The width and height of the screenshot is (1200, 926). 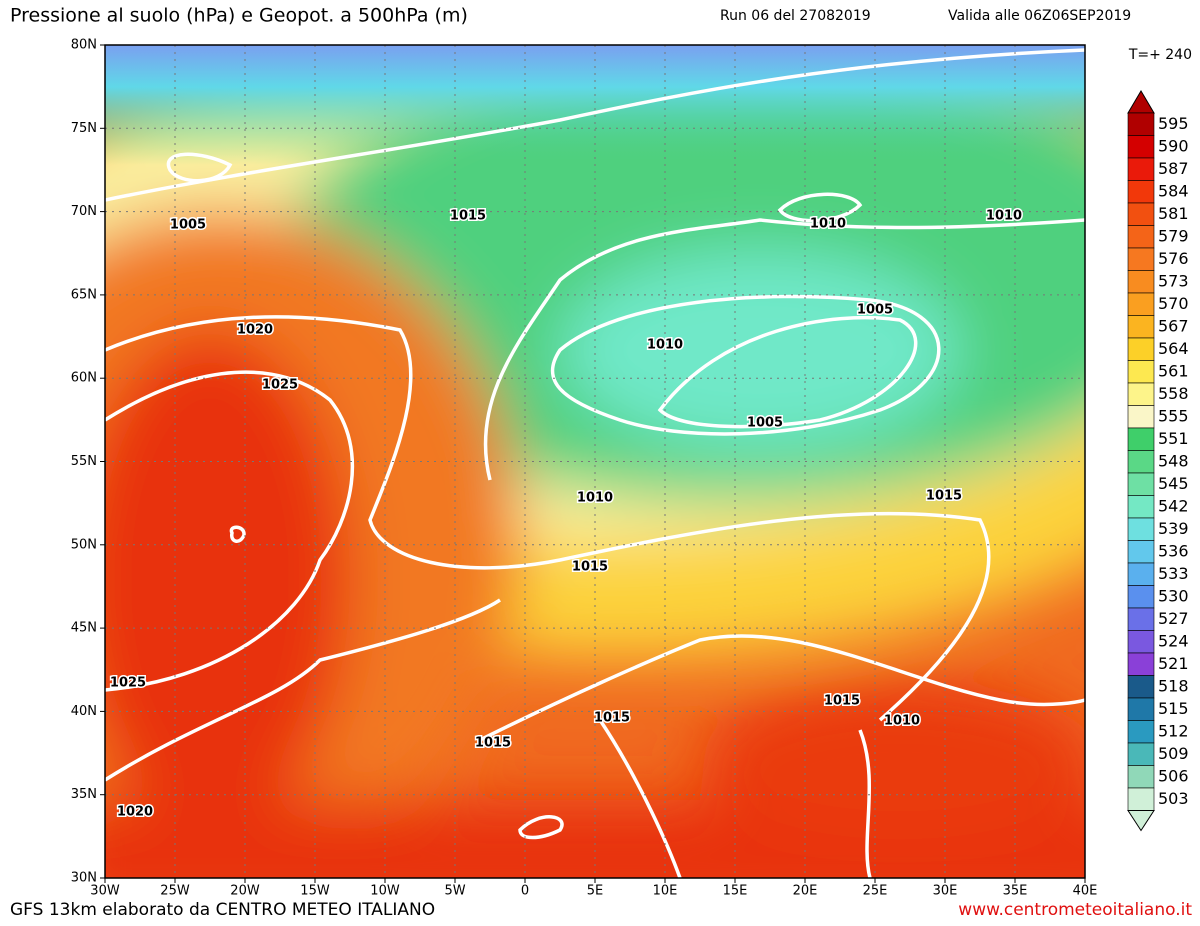 I want to click on lon-tick-label: 5W, so click(x=454, y=891).